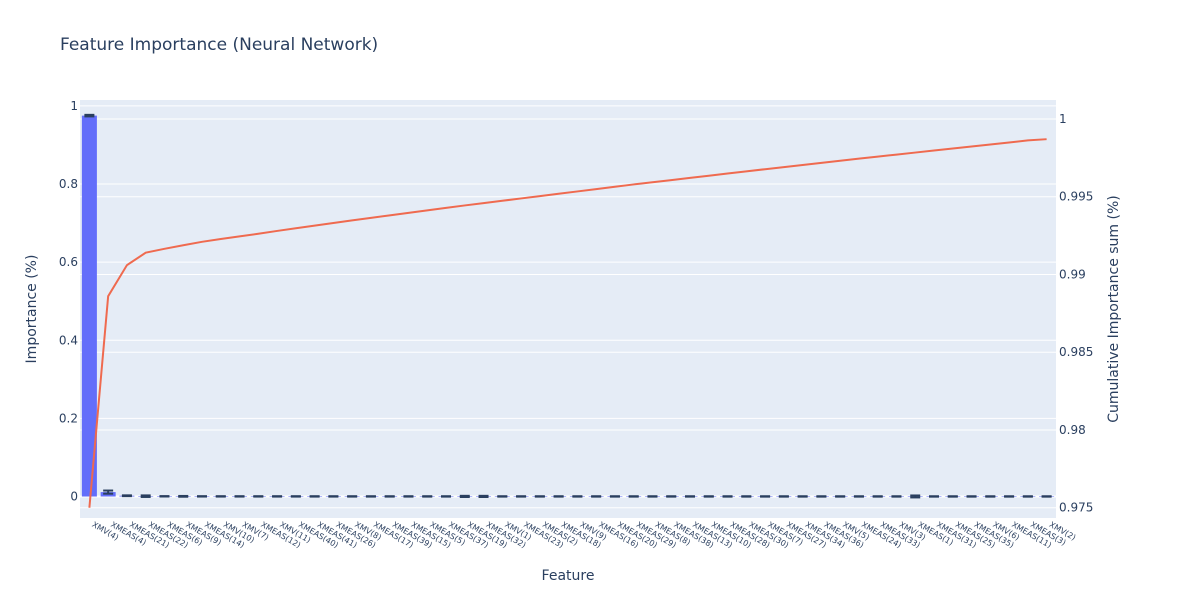 The width and height of the screenshot is (1200, 600). Describe the element at coordinates (1076, 508) in the screenshot. I see `y2-tick-label: 0.975` at that location.